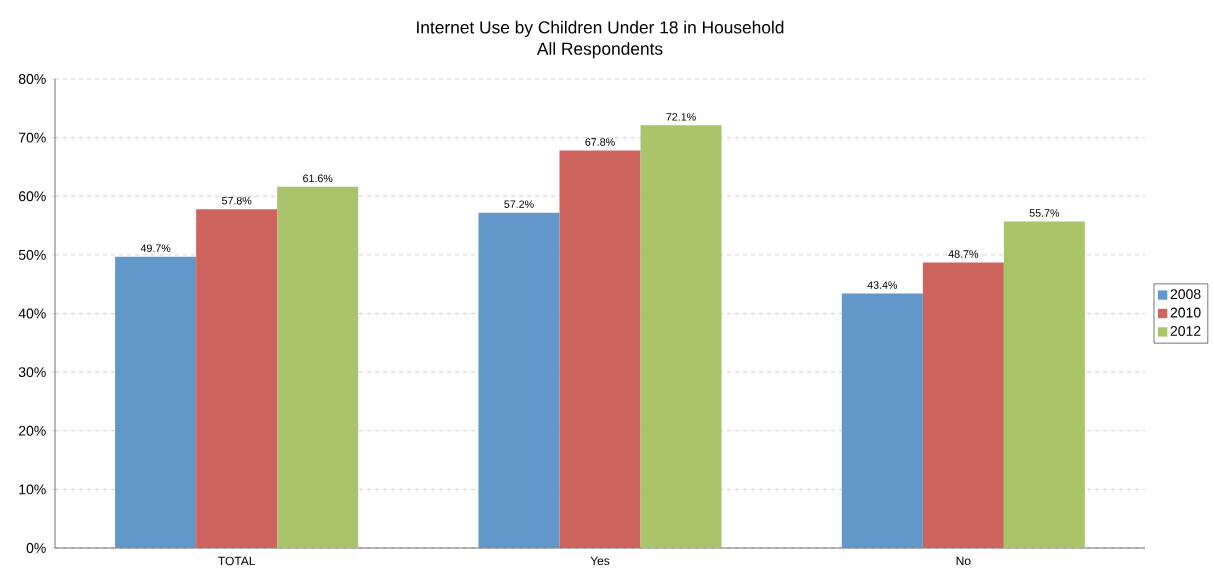  What do you see at coordinates (963, 254) in the screenshot?
I see `data-label: 48.7%` at bounding box center [963, 254].